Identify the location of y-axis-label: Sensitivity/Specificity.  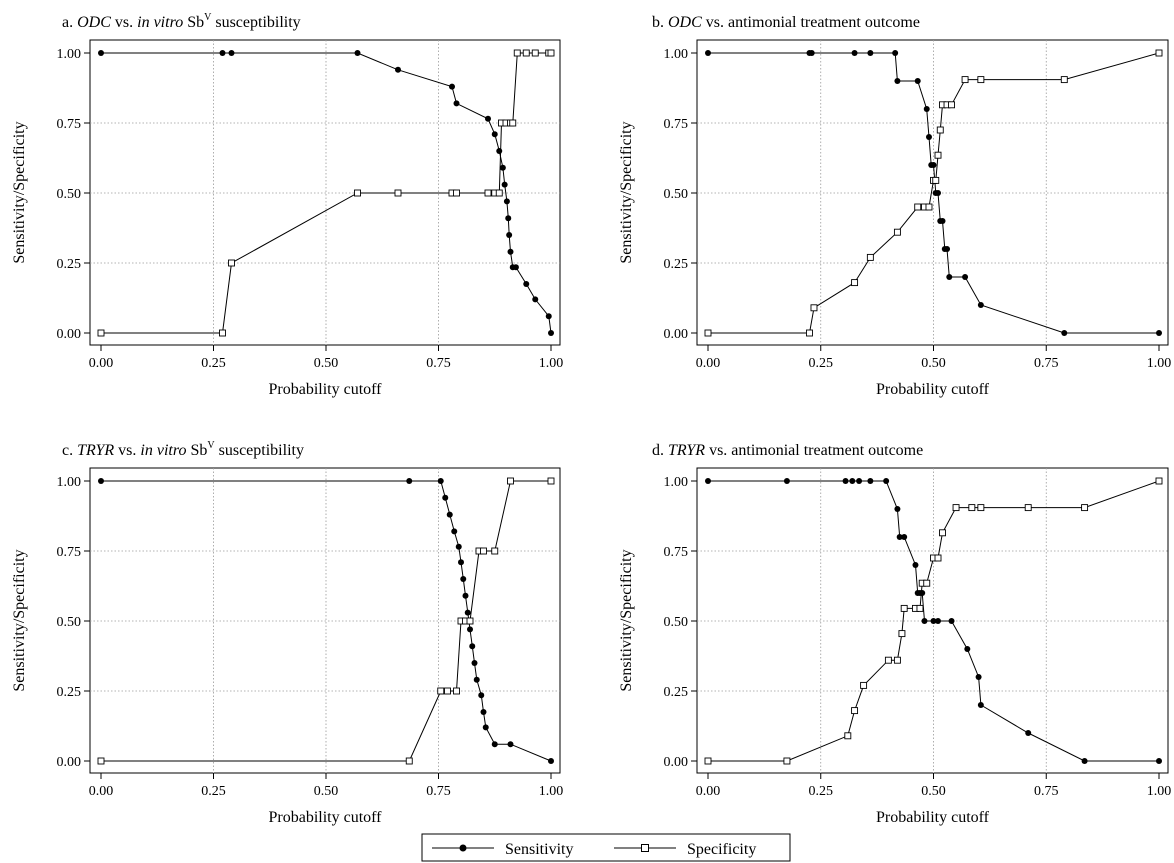
(19, 192).